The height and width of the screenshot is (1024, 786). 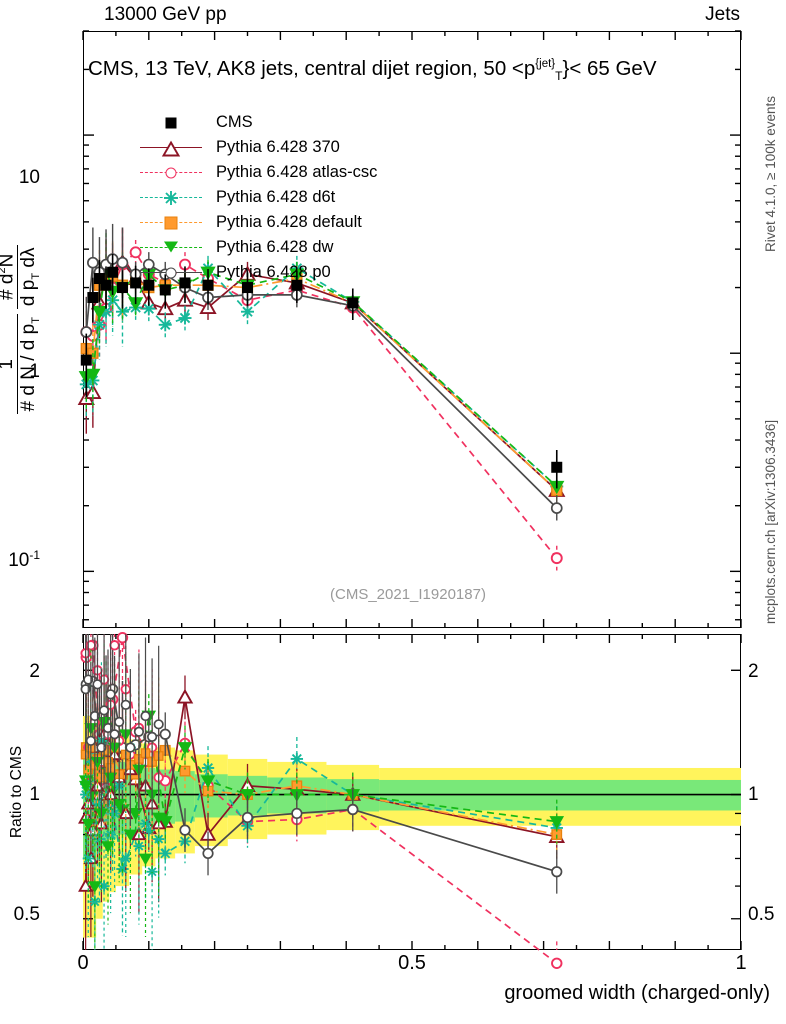 What do you see at coordinates (35, 320) in the screenshot?
I see `y-label-den-a-sub: T` at bounding box center [35, 320].